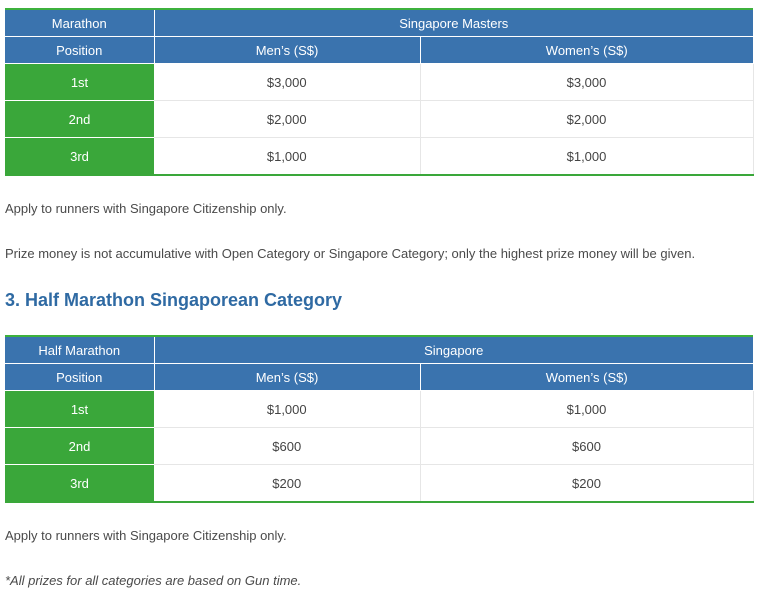 This screenshot has width=769, height=599. Describe the element at coordinates (80, 350) in the screenshot. I see `category-header: Half Marathon` at that location.